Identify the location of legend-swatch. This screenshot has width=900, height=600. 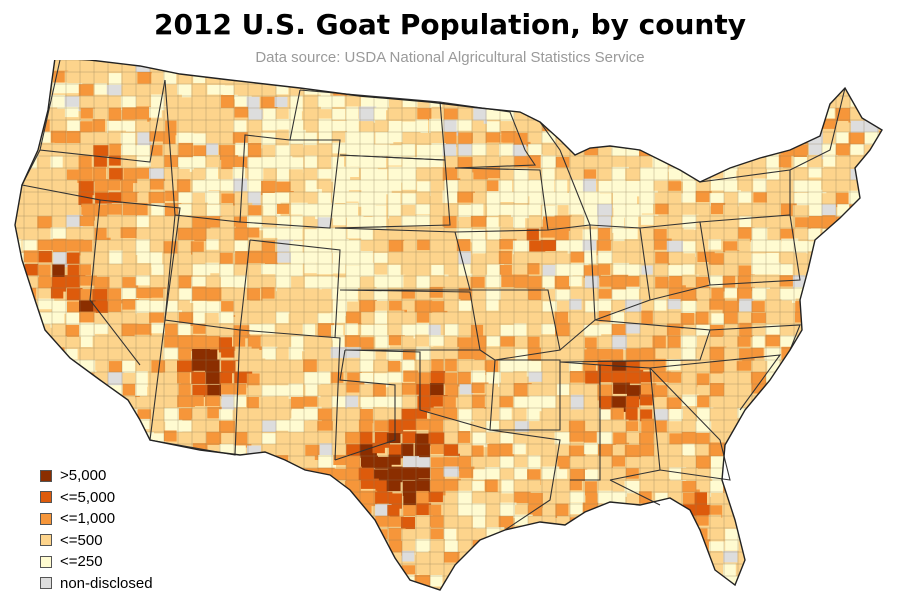
(46, 518).